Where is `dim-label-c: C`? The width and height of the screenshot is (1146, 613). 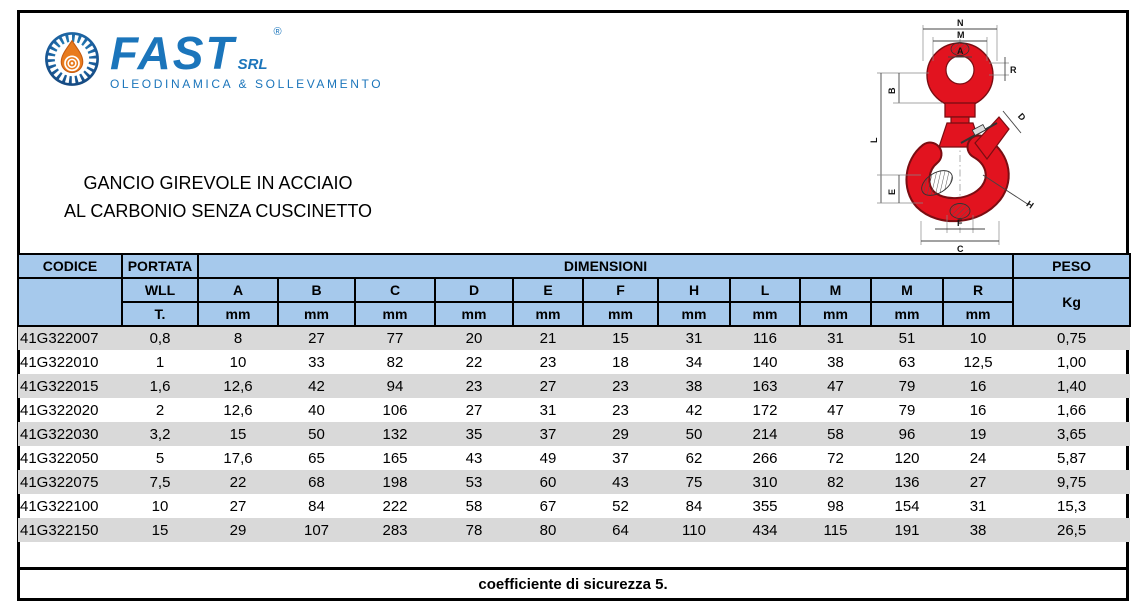 dim-label-c: C is located at coordinates (960, 249).